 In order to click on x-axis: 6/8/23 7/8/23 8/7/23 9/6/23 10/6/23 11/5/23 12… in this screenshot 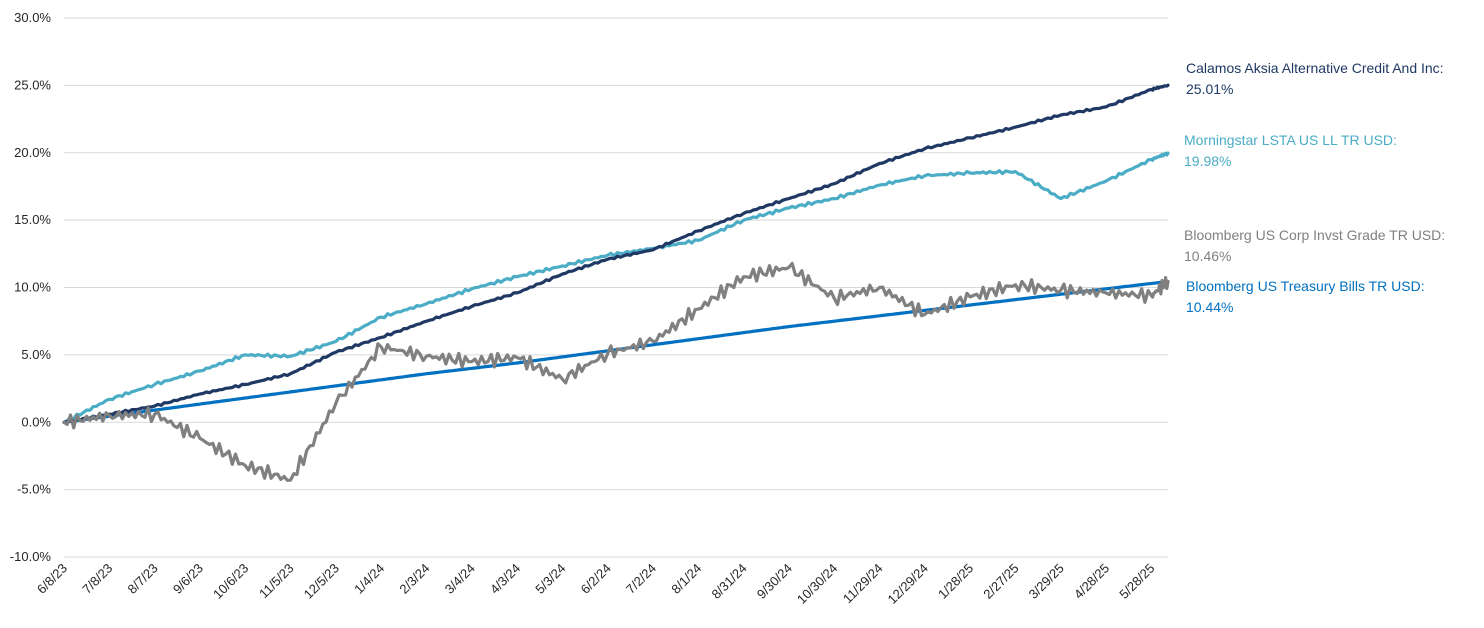, I will do `click(596, 584)`.